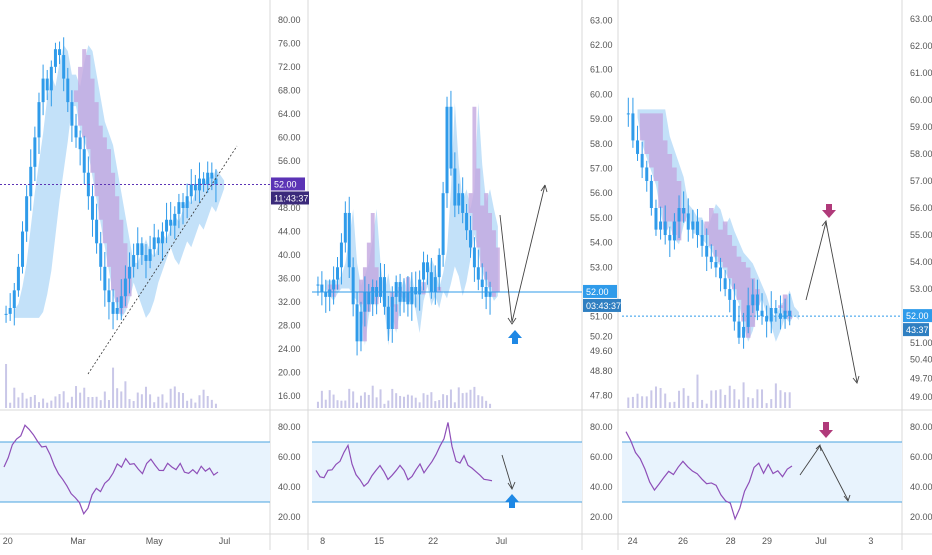 The width and height of the screenshot is (932, 555). What do you see at coordinates (413, 224) in the screenshot?
I see `ichimoku-cloud-purple` at bounding box center [413, 224].